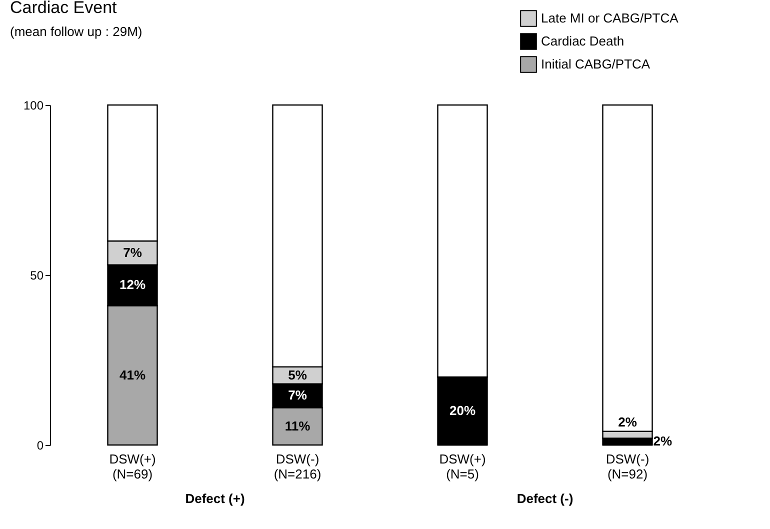 The image size is (770, 529). Describe the element at coordinates (132, 284) in the screenshot. I see `data-label: 12%` at that location.